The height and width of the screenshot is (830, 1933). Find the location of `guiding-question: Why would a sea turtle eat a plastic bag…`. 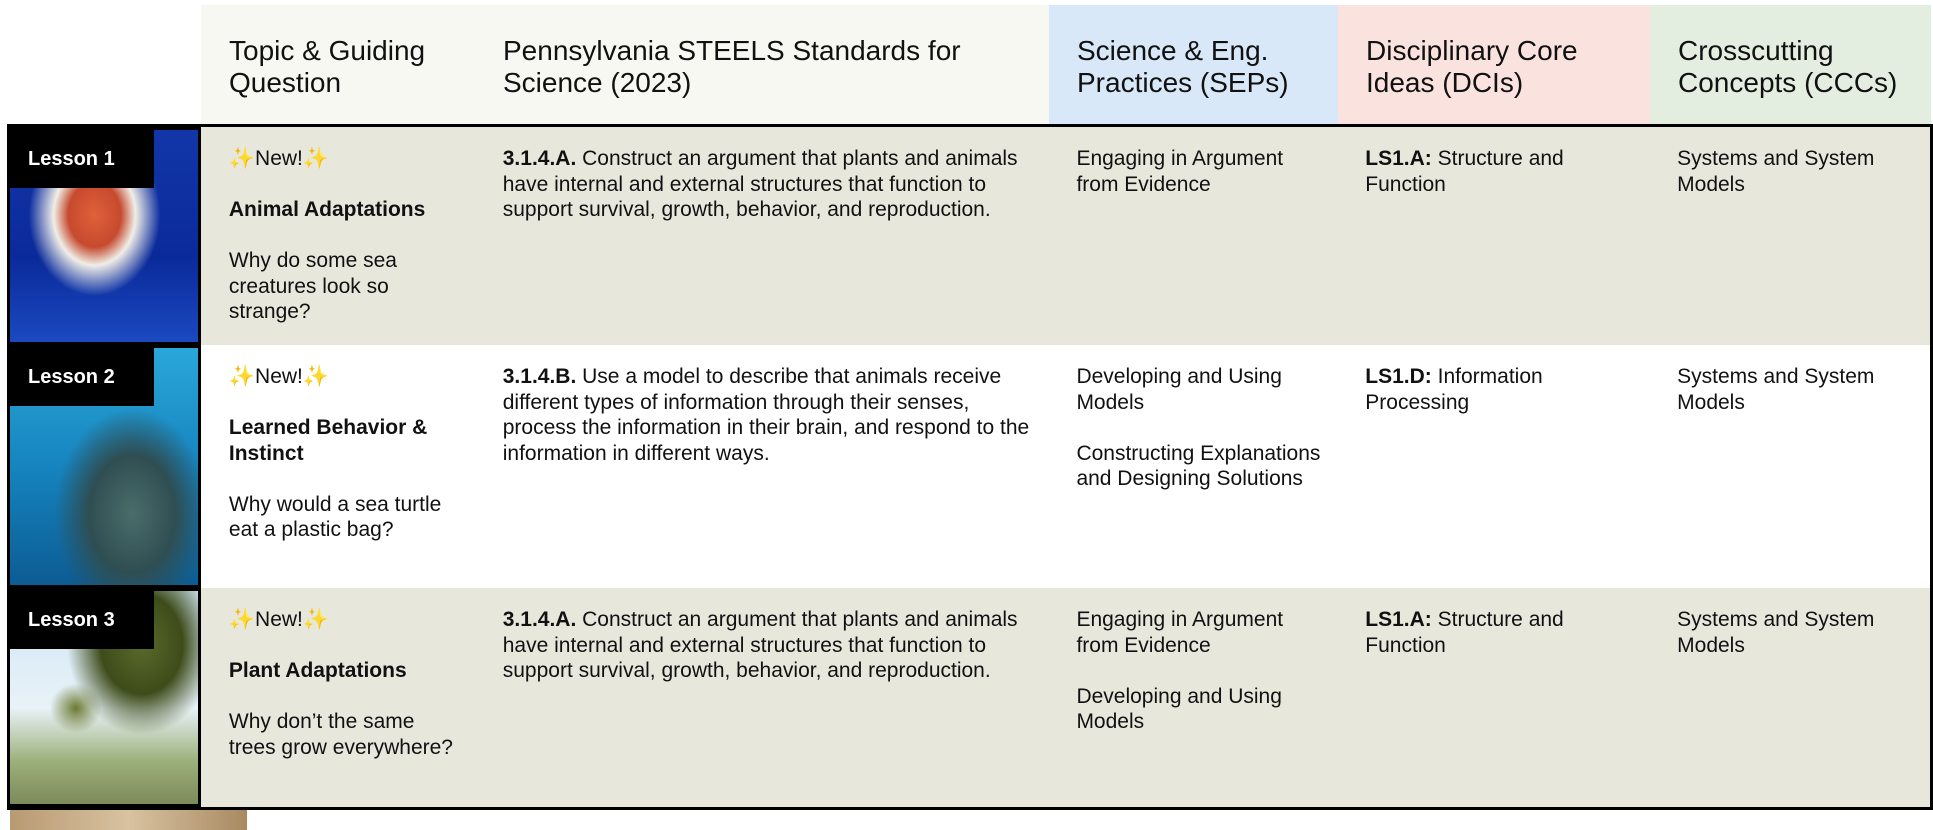

guiding-question: Why would a sea turtle eat a plastic bag… is located at coordinates (335, 517).